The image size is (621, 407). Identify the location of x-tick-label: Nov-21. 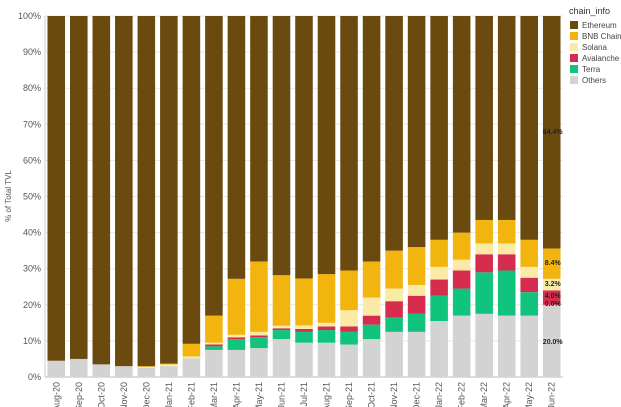
(394, 394).